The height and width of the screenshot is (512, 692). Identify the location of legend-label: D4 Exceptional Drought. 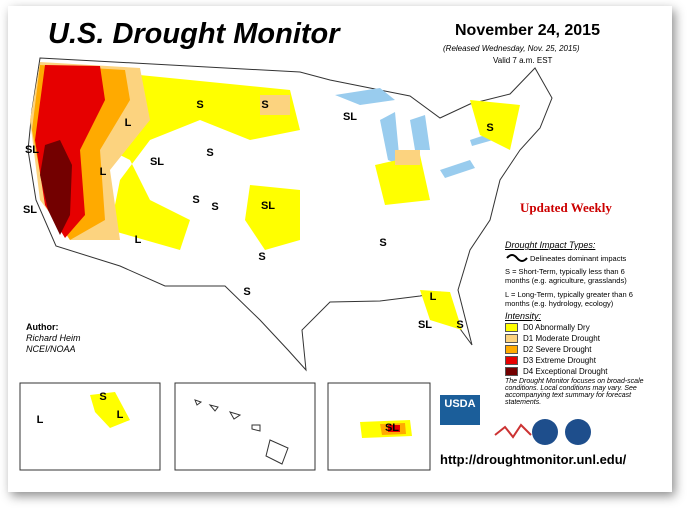
(565, 371).